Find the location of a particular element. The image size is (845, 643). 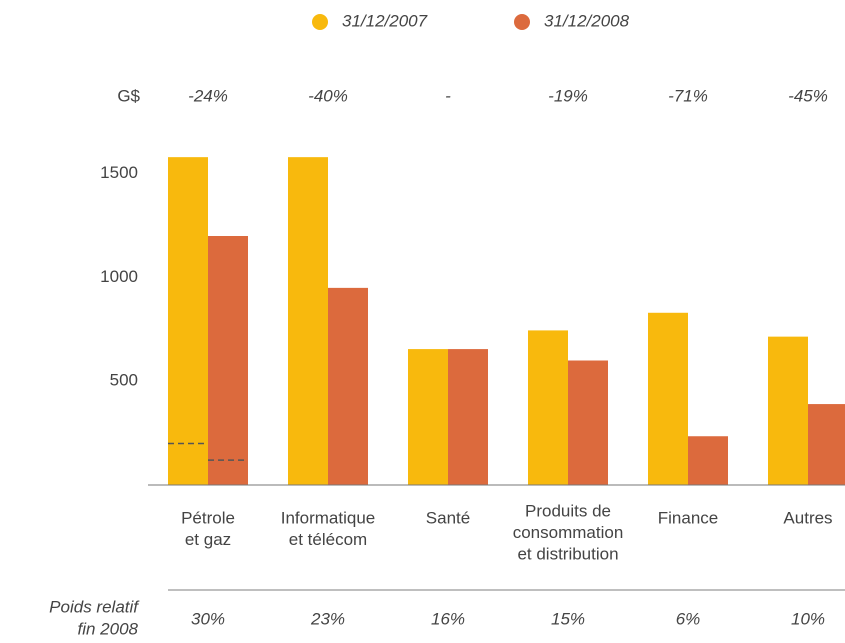

legend-label: 31/12/2008 is located at coordinates (587, 20).